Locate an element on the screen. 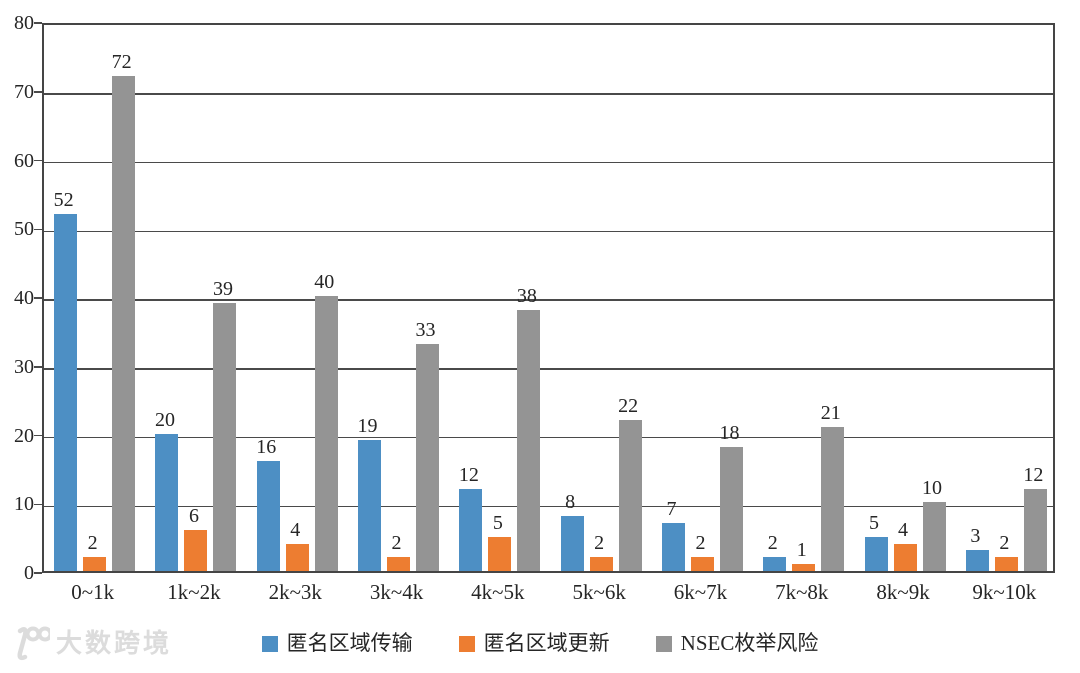 Image resolution: width=1080 pixels, height=673 pixels. bar-NSEC枚举风险-4k~5k is located at coordinates (529, 440).